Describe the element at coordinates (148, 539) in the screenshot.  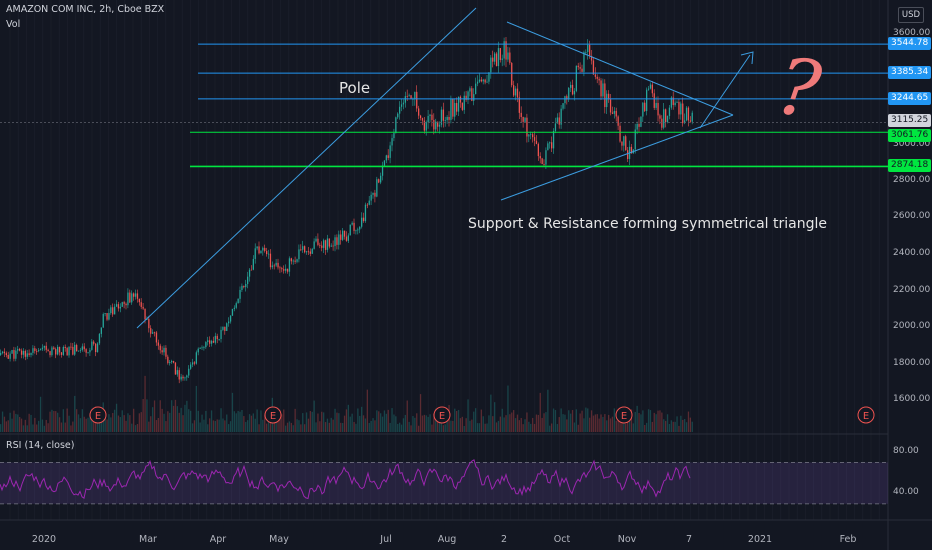
I see `x-tick: Mar` at that location.